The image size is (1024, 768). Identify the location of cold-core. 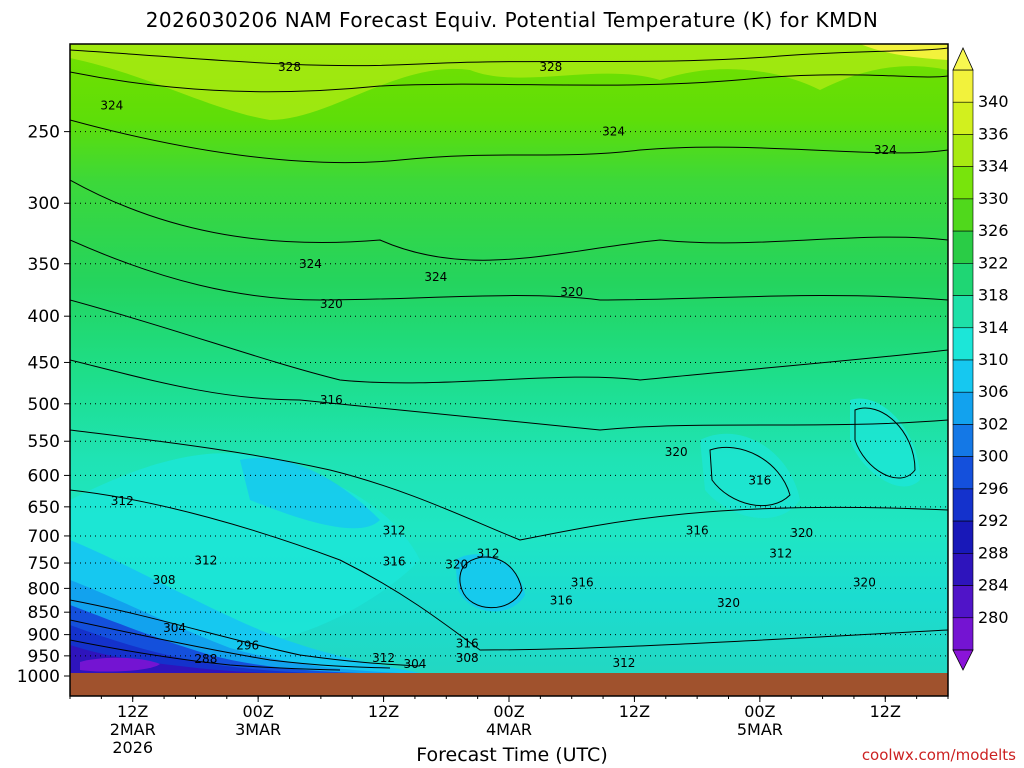
(120, 664).